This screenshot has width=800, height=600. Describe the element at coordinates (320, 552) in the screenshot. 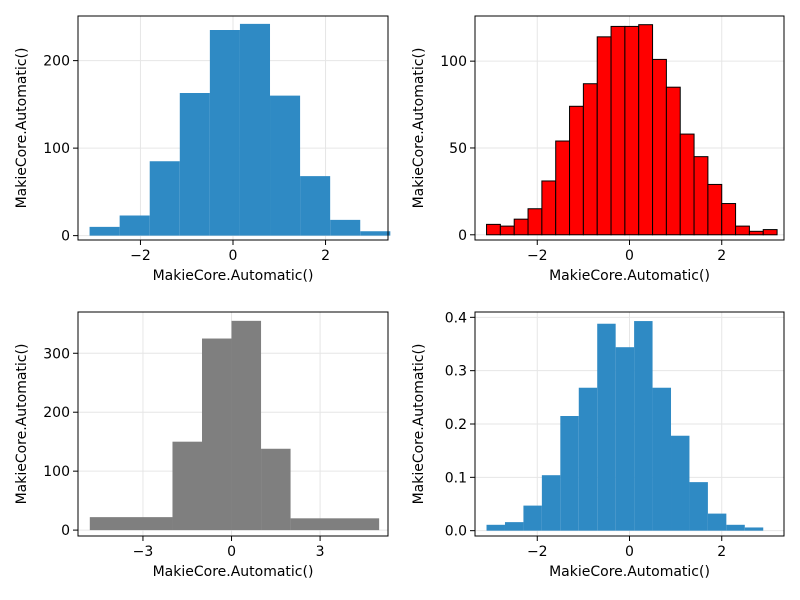

I see `x-tick-label: 3` at that location.